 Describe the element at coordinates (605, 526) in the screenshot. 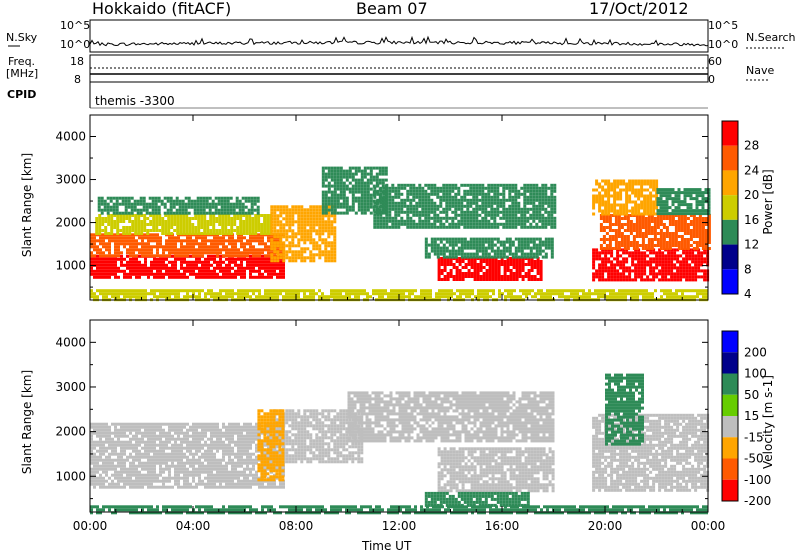

I see `xtick-label: 20:00` at that location.